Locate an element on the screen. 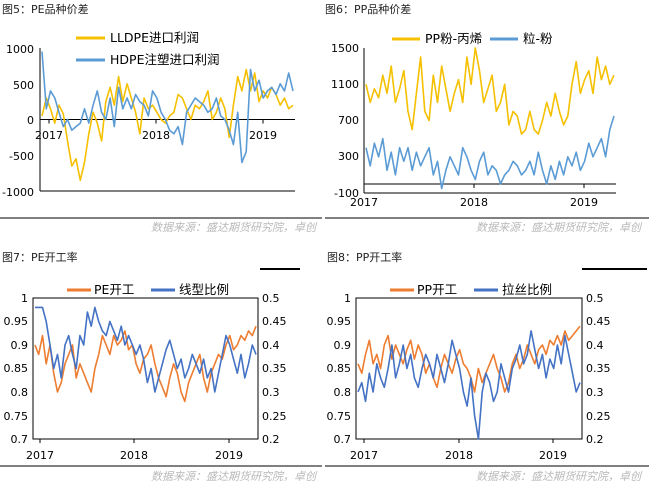 The image size is (649, 488). legend-label-drawing-ratio: 拉丝比例 is located at coordinates (527, 289).